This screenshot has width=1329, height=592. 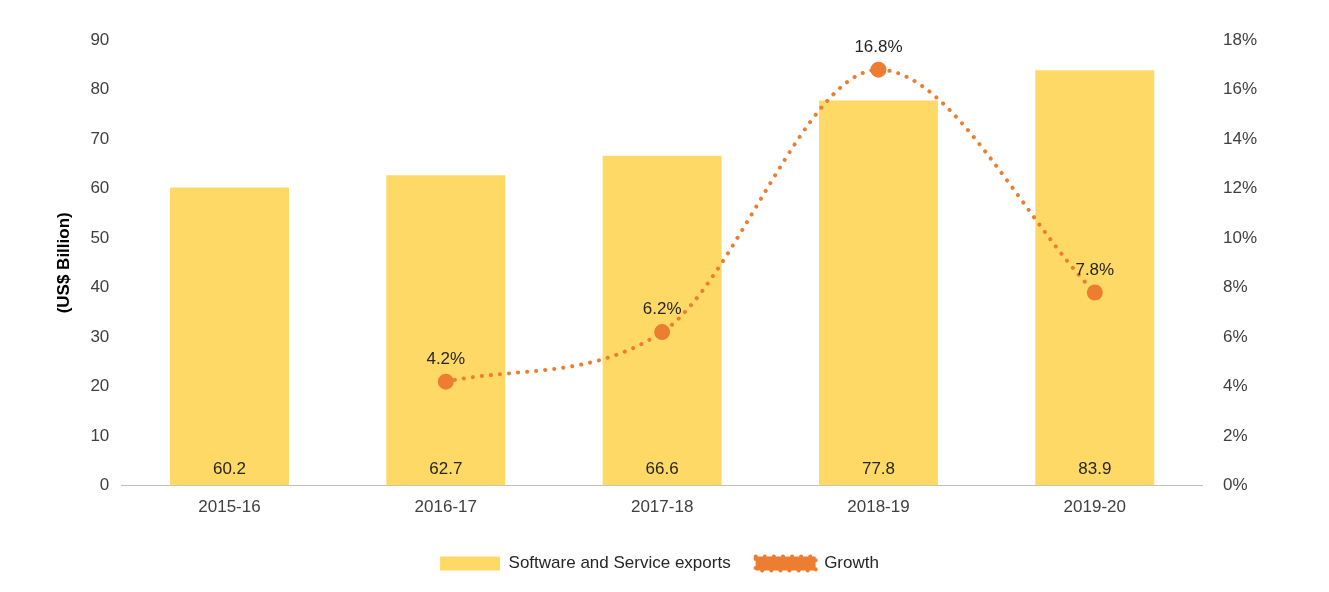 I want to click on data-label: 77.8, so click(x=878, y=468).